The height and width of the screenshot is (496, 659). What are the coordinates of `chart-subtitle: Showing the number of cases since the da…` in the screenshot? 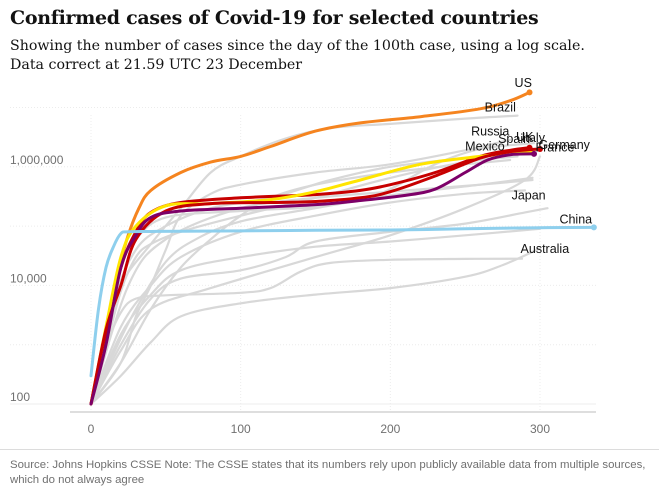 It's located at (330, 56).